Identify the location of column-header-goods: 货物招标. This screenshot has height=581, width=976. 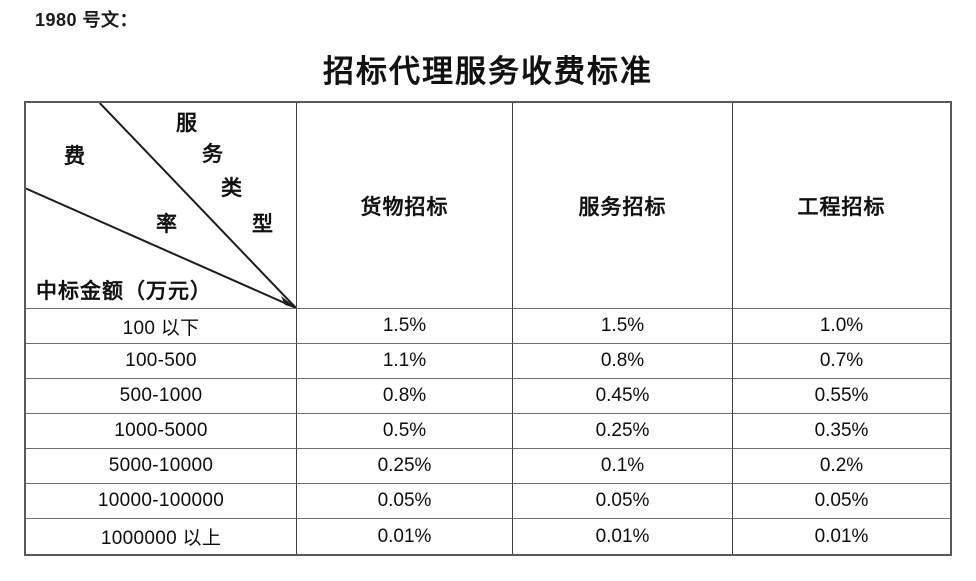
(405, 206).